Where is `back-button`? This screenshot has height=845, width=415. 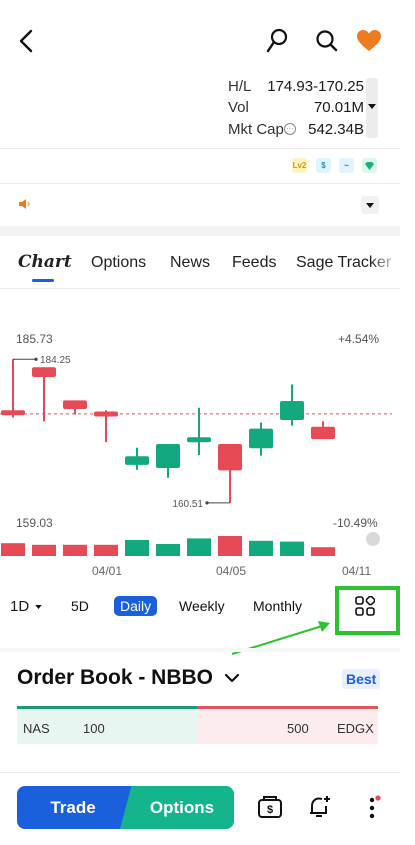 back-button is located at coordinates (26, 41).